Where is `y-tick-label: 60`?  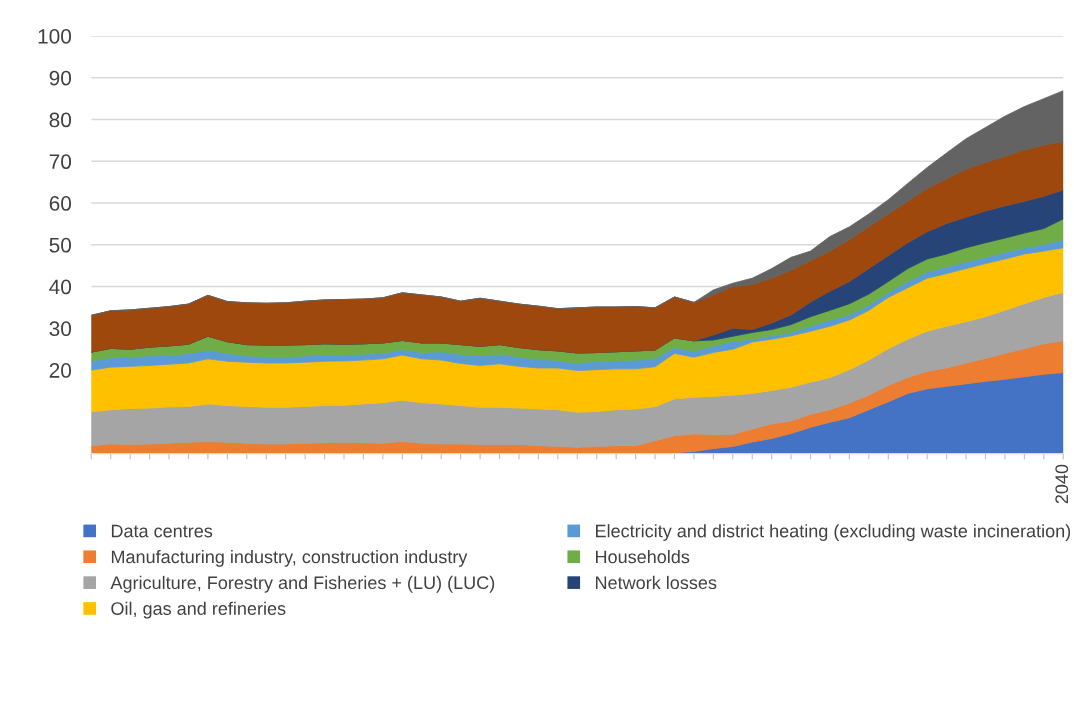 y-tick-label: 60 is located at coordinates (60, 203).